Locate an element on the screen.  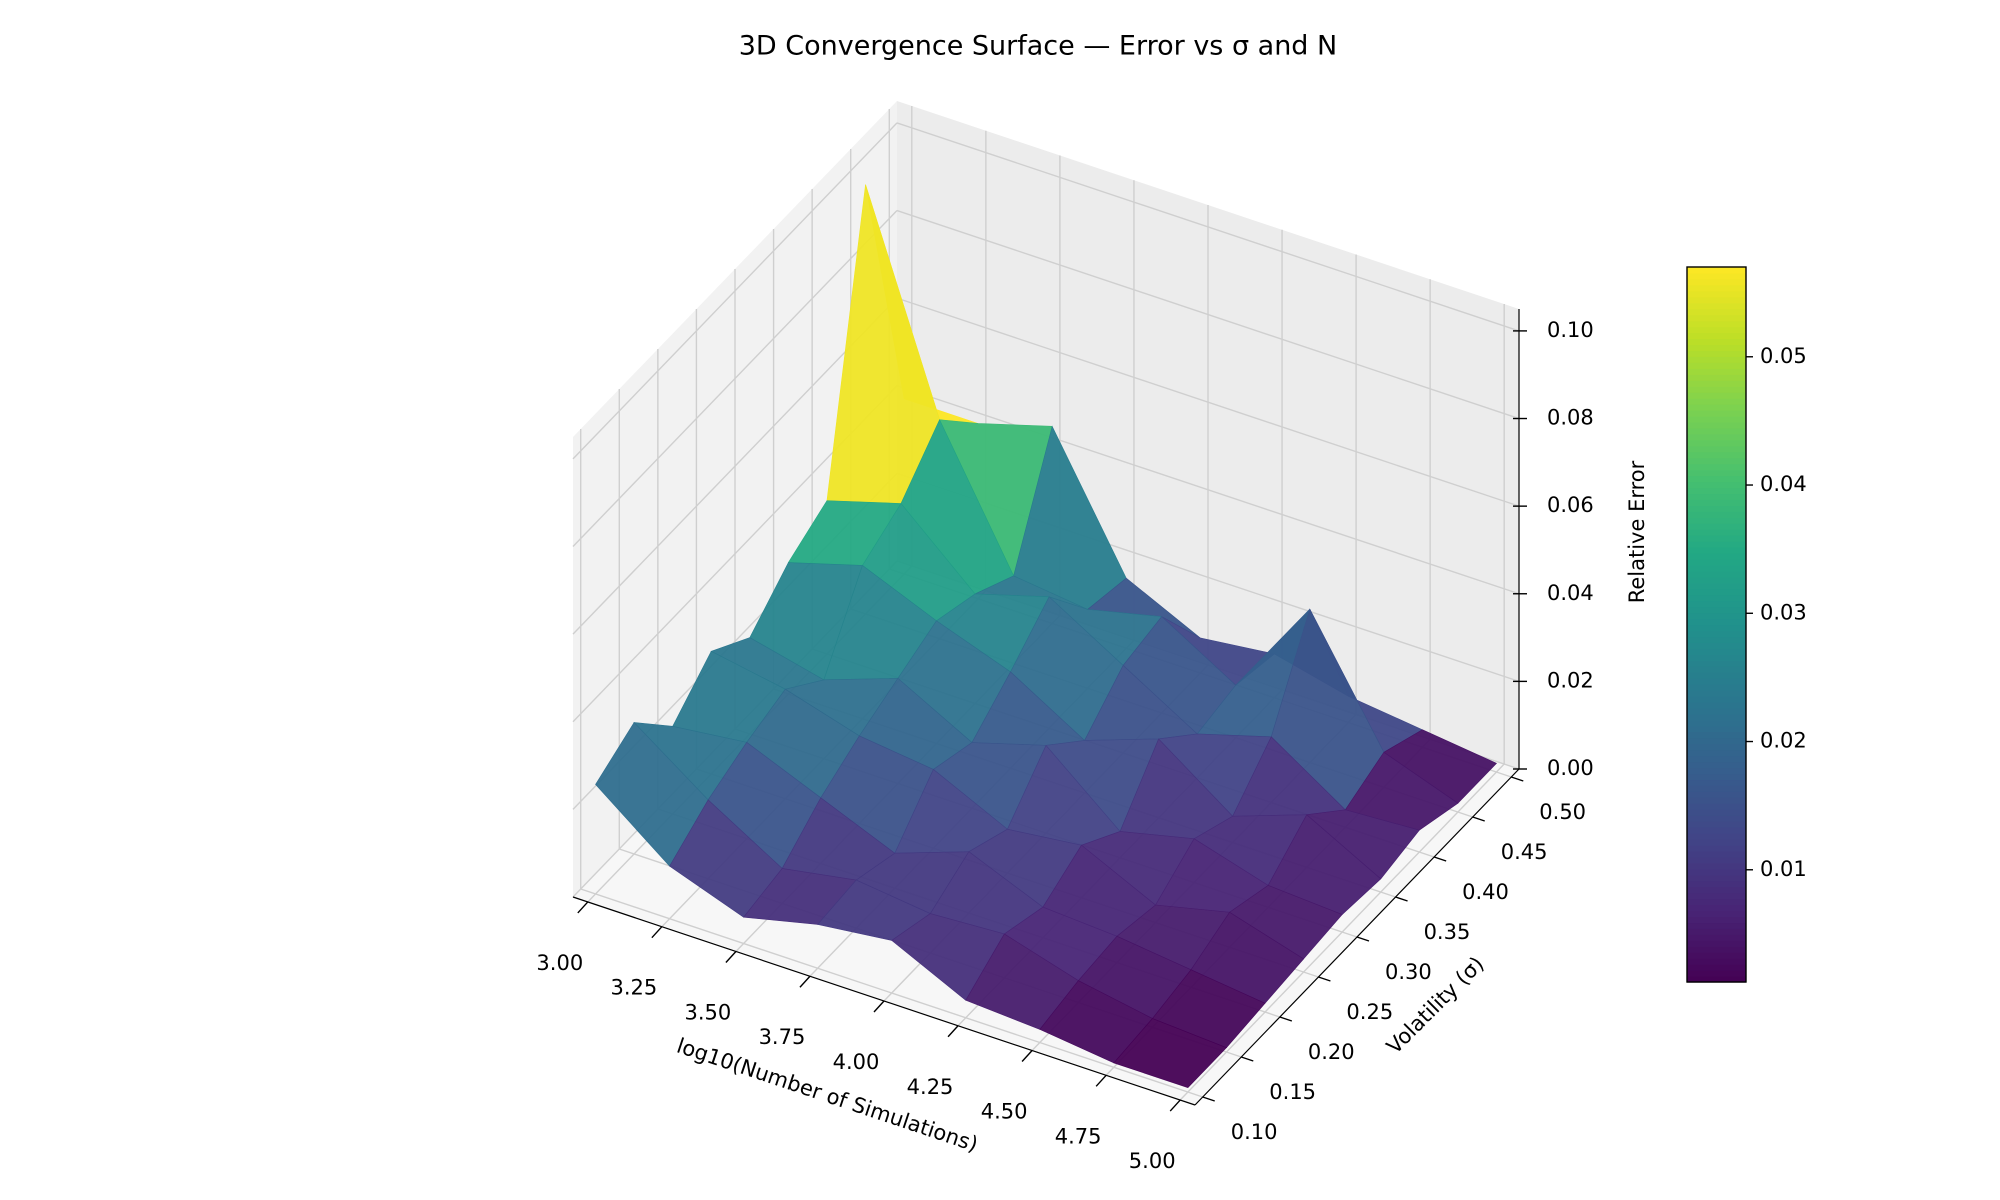
x-tick-label: 3.75 is located at coordinates (782, 1037).